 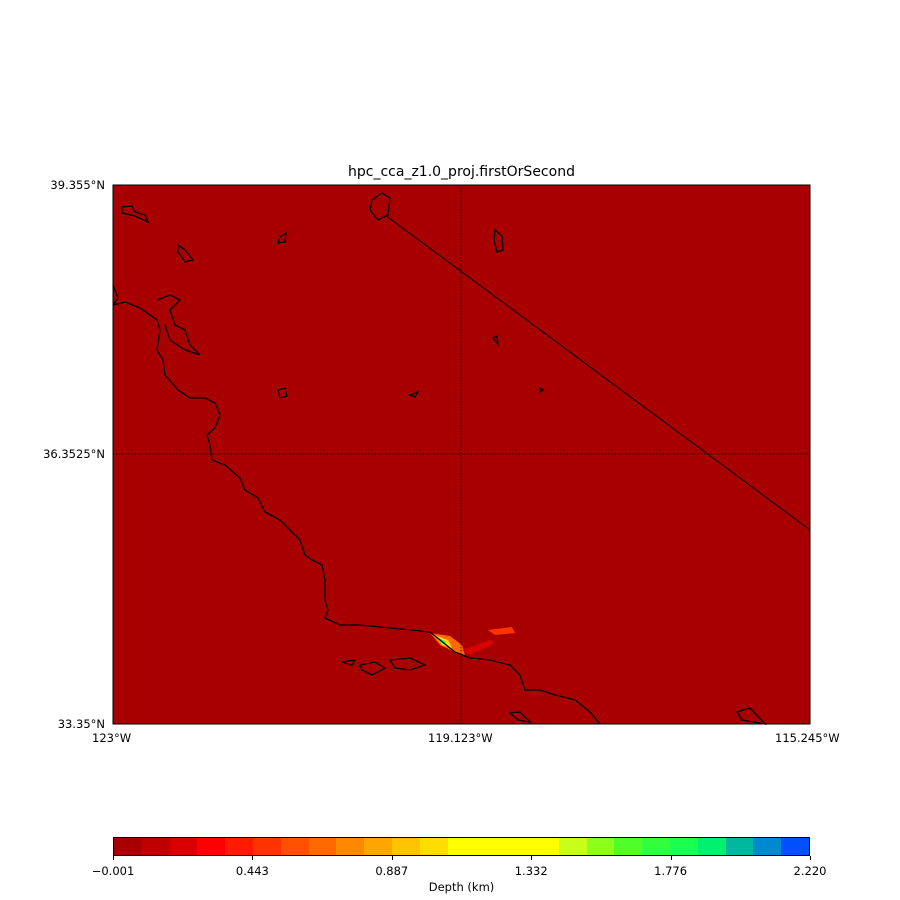 I want to click on colorbar-tick-label: 0.887, so click(x=392, y=871).